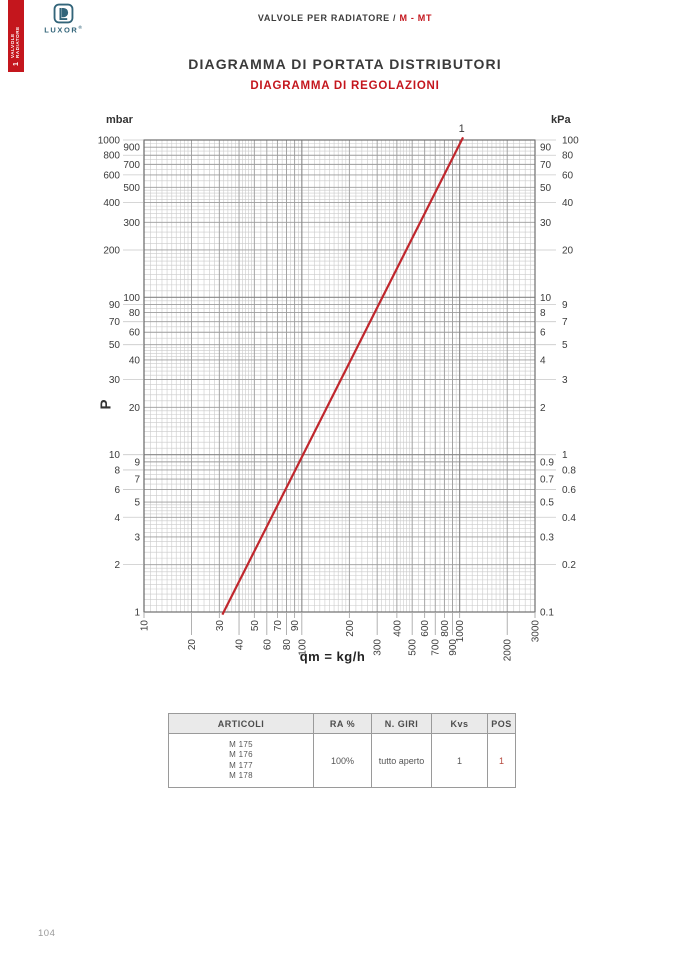 This screenshot has width=678, height=959. I want to click on articolo-item: M 176, so click(241, 754).